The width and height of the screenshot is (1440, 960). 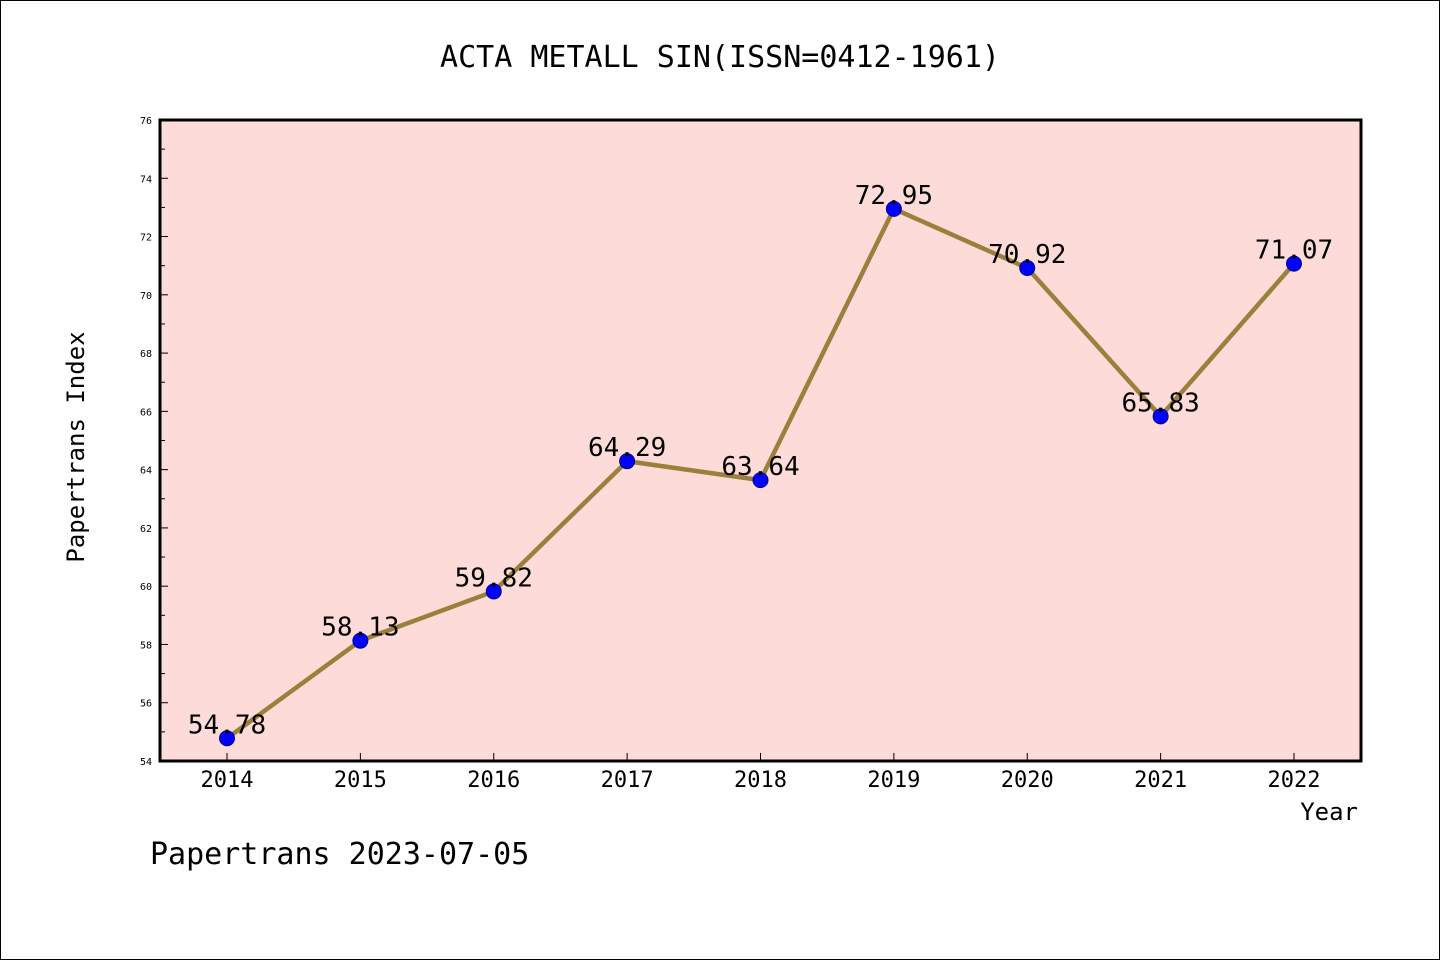 What do you see at coordinates (893, 780) in the screenshot?
I see `x-tick-label: 2019` at bounding box center [893, 780].